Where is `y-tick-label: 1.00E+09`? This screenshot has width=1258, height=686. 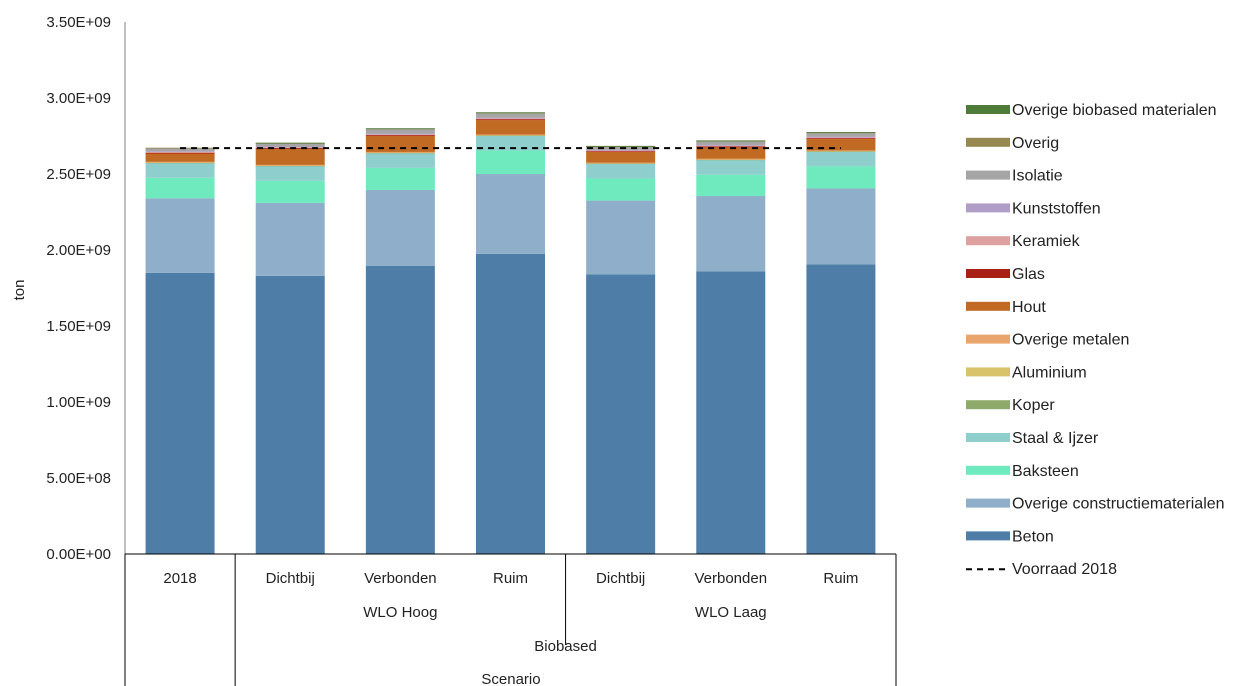 y-tick-label: 1.00E+09 is located at coordinates (78, 402).